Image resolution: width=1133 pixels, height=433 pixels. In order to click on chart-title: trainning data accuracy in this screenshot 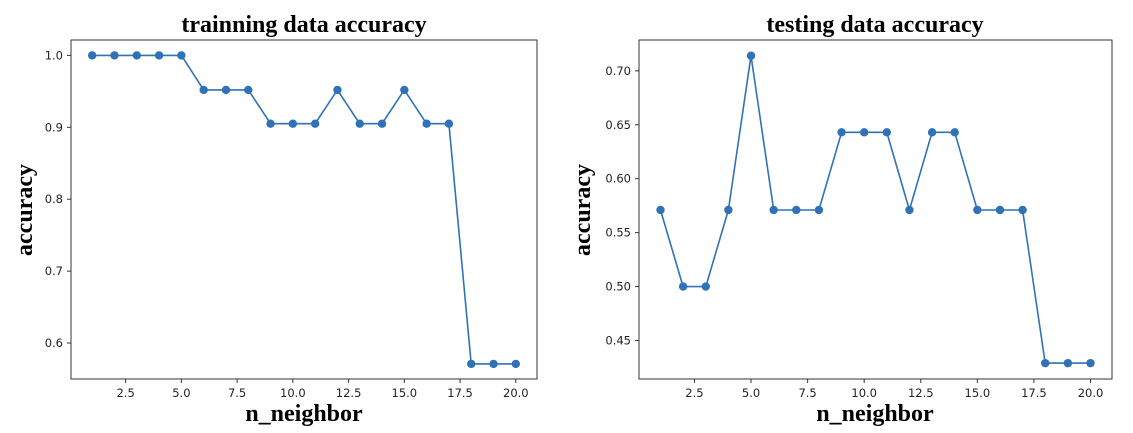, I will do `click(303, 25)`.